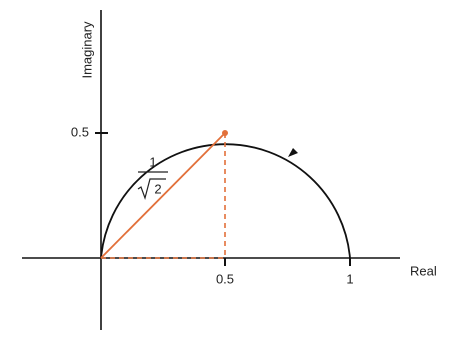 This screenshot has width=474, height=364. What do you see at coordinates (293, 152) in the screenshot?
I see `direction-arrow` at bounding box center [293, 152].